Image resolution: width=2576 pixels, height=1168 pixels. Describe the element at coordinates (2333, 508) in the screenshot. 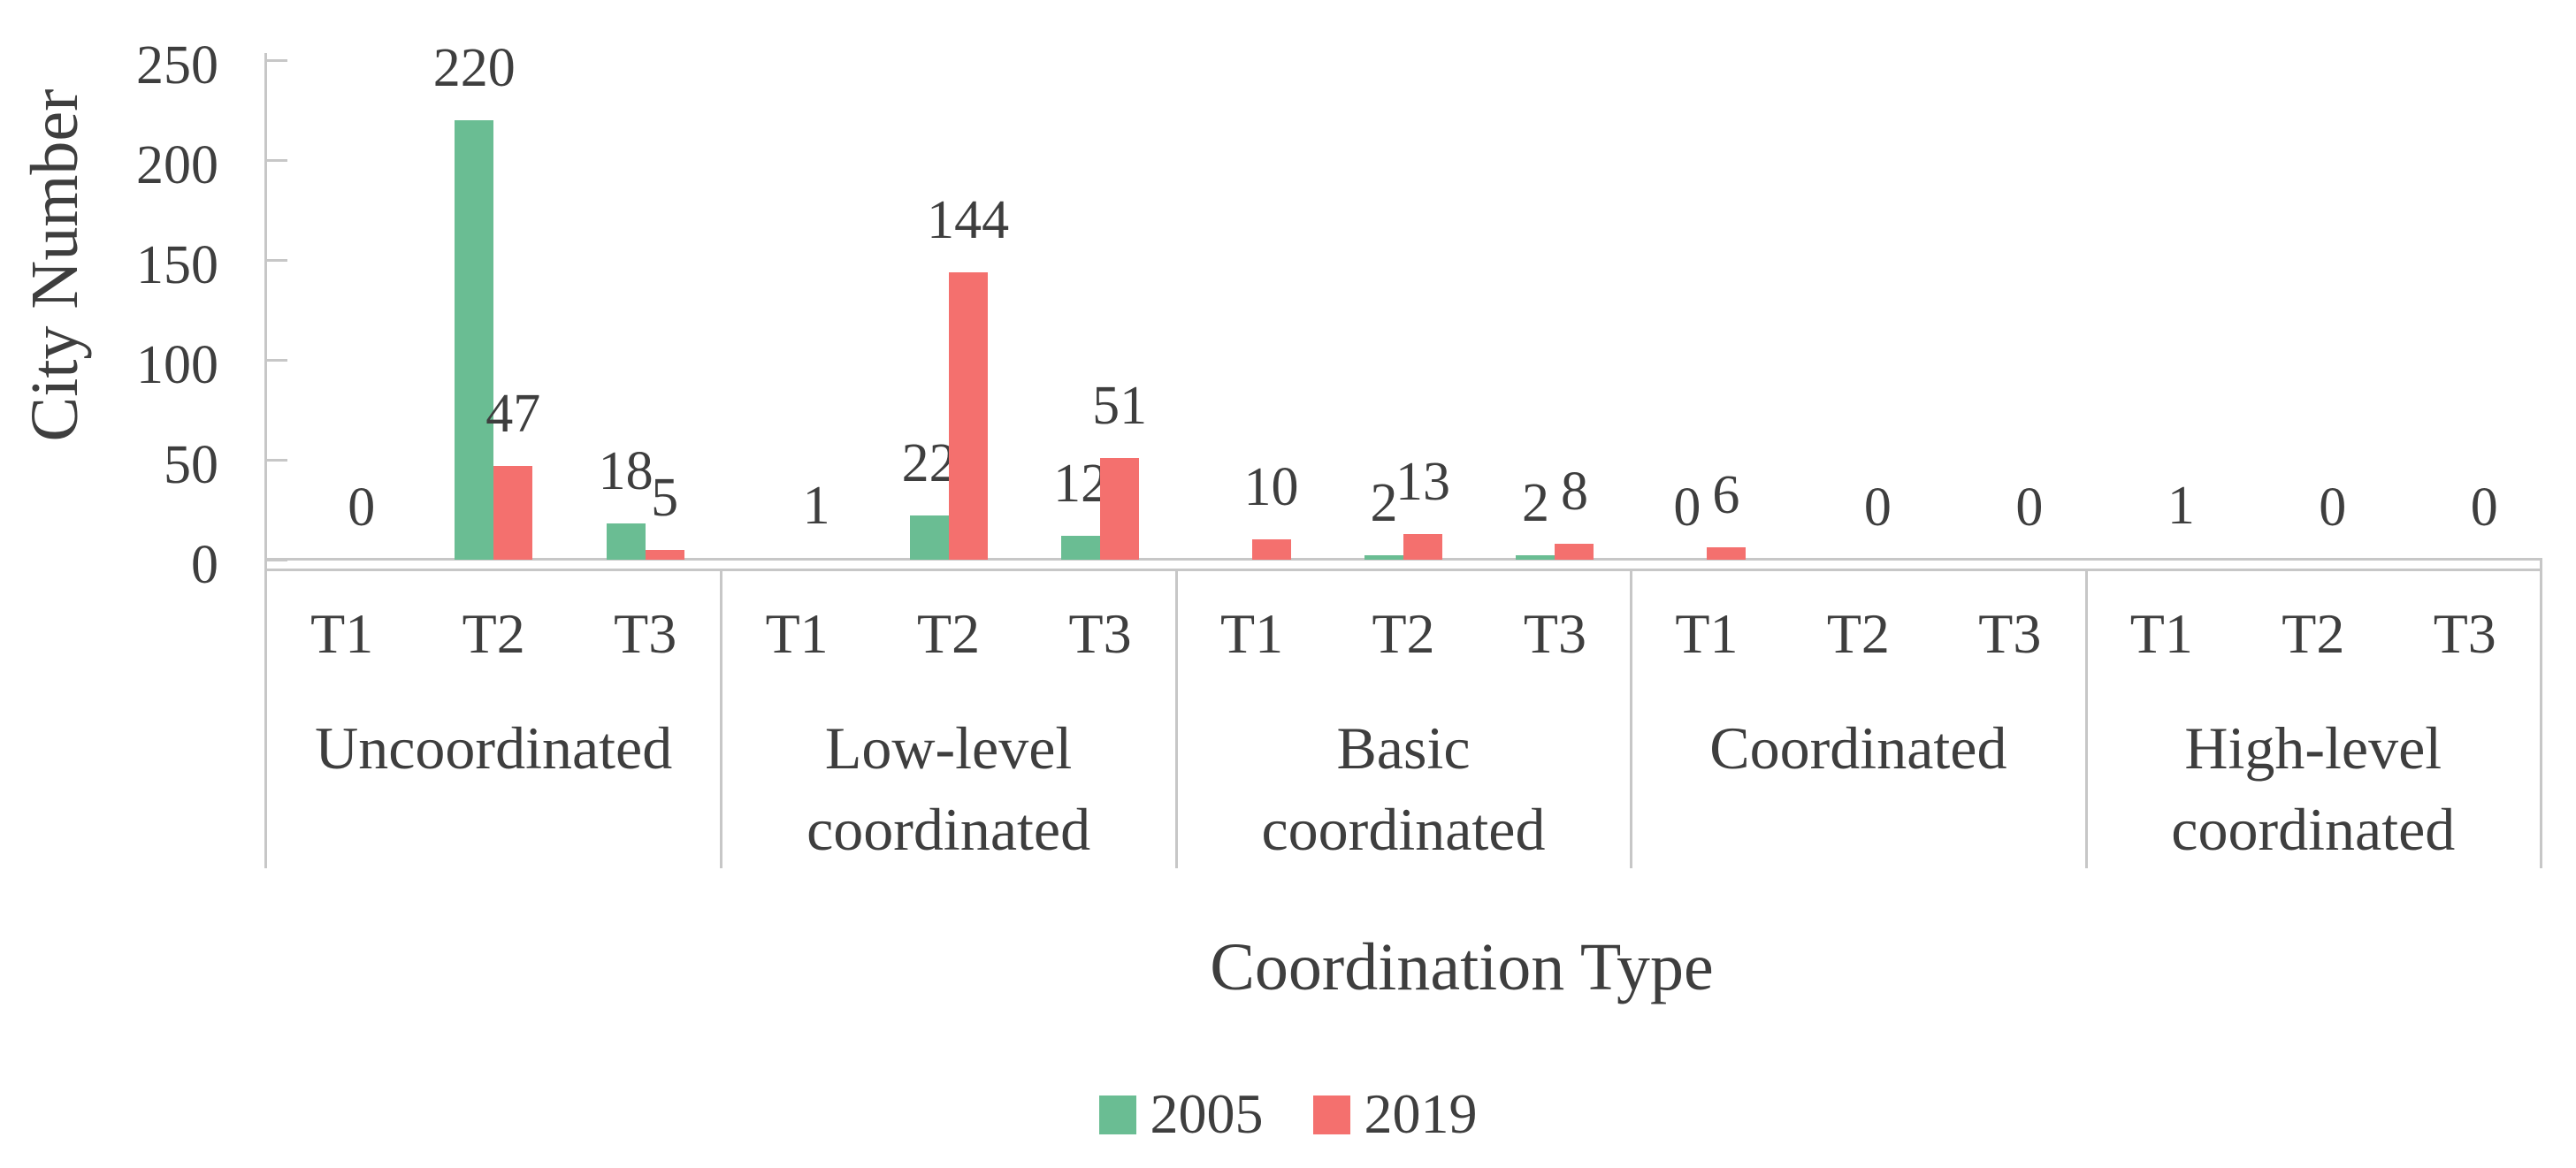

I see `data-label-2019-High-level-coordinated-T2: 0` at that location.